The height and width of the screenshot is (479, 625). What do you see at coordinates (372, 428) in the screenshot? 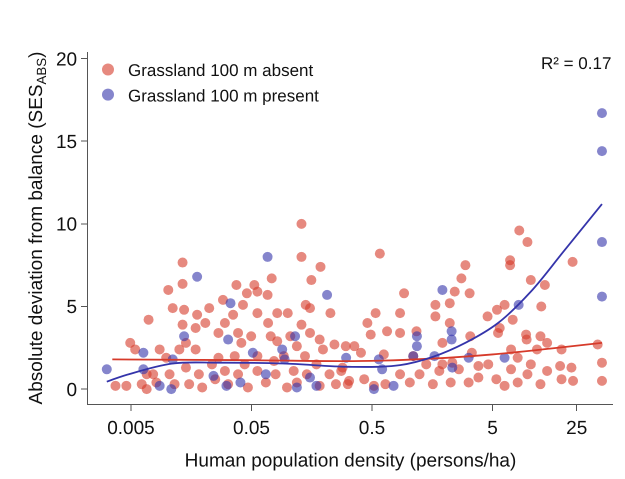
I see `x-tick-label: 0.5` at bounding box center [372, 428].